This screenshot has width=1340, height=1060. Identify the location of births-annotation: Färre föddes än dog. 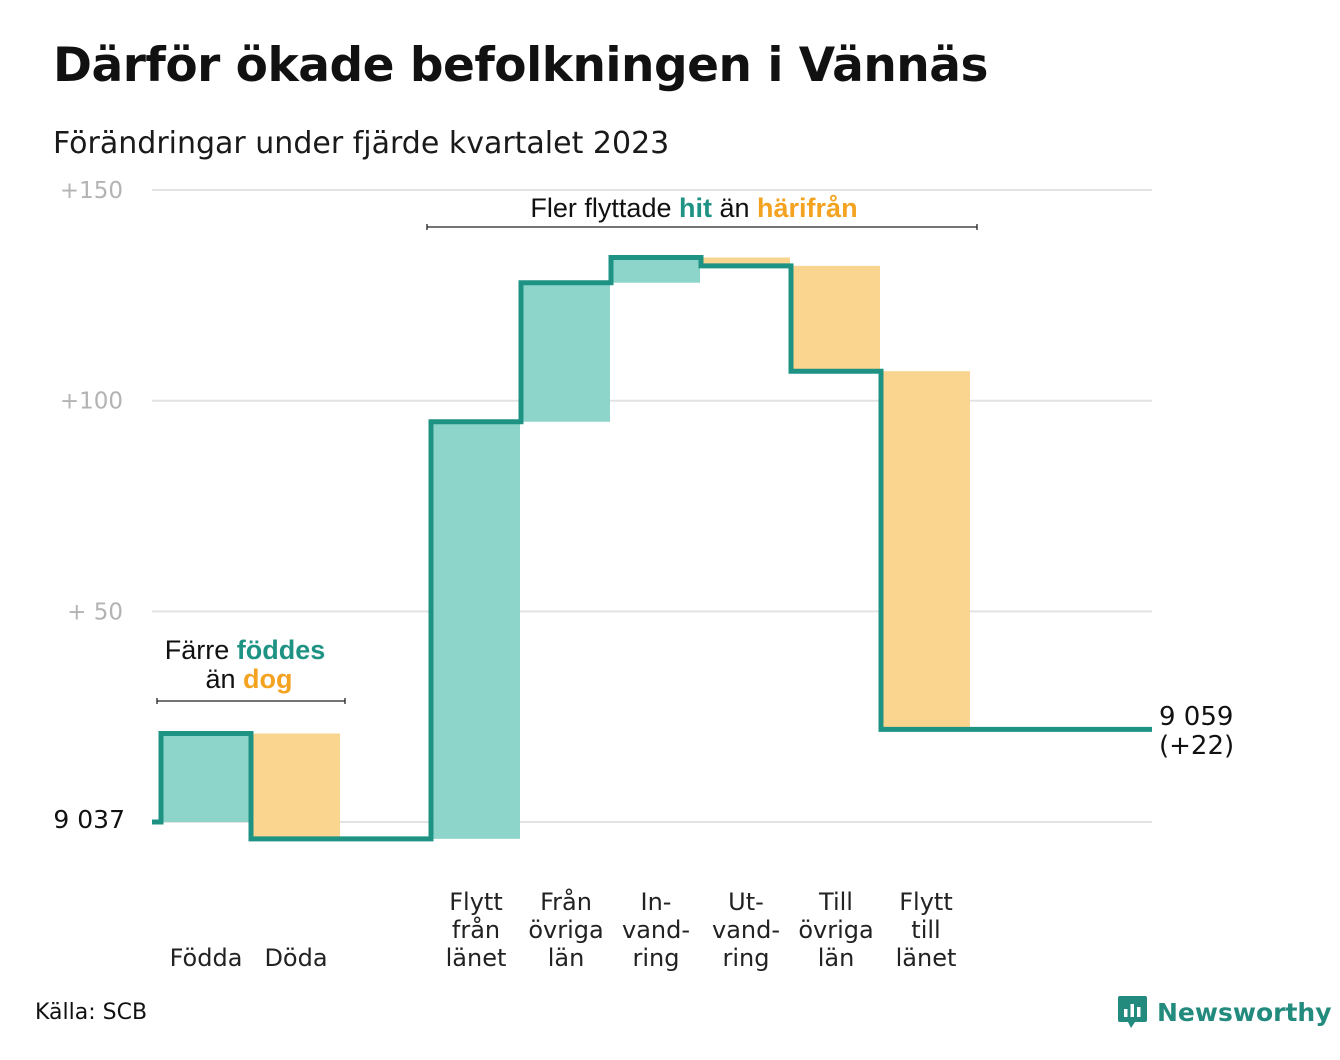
(251, 669).